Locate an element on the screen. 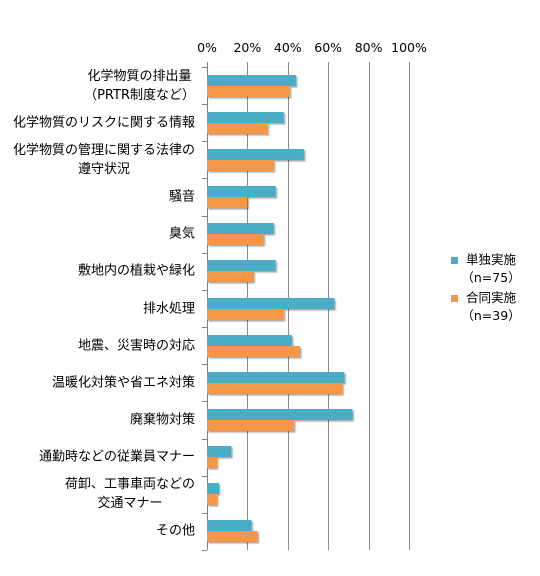 The height and width of the screenshot is (576, 540). category-label-11: 通勤時などの従業員マナー is located at coordinates (116, 457).